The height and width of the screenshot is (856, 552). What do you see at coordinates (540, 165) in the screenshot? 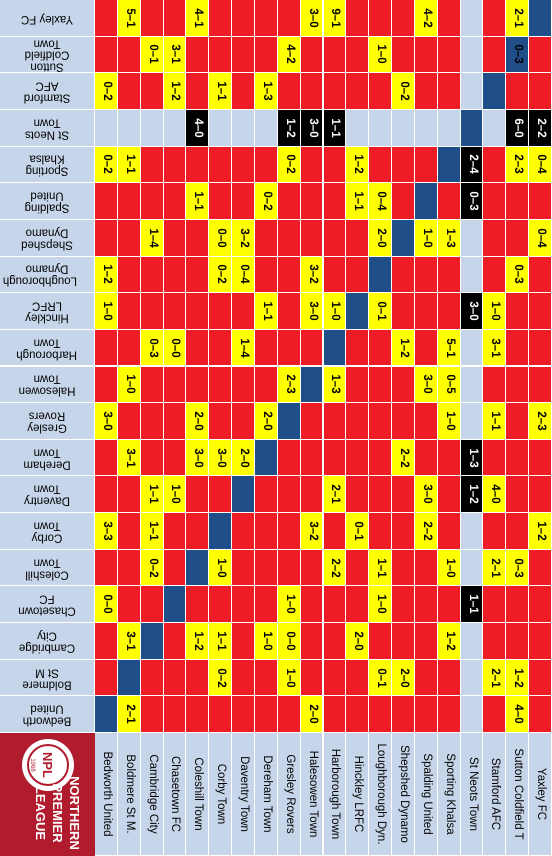
I see `result-cell: 0–4` at bounding box center [540, 165].